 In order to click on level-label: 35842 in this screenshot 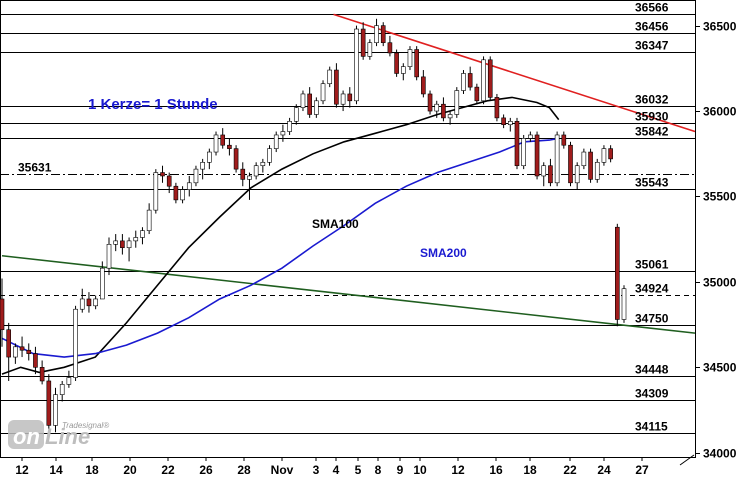, I will do `click(652, 132)`.